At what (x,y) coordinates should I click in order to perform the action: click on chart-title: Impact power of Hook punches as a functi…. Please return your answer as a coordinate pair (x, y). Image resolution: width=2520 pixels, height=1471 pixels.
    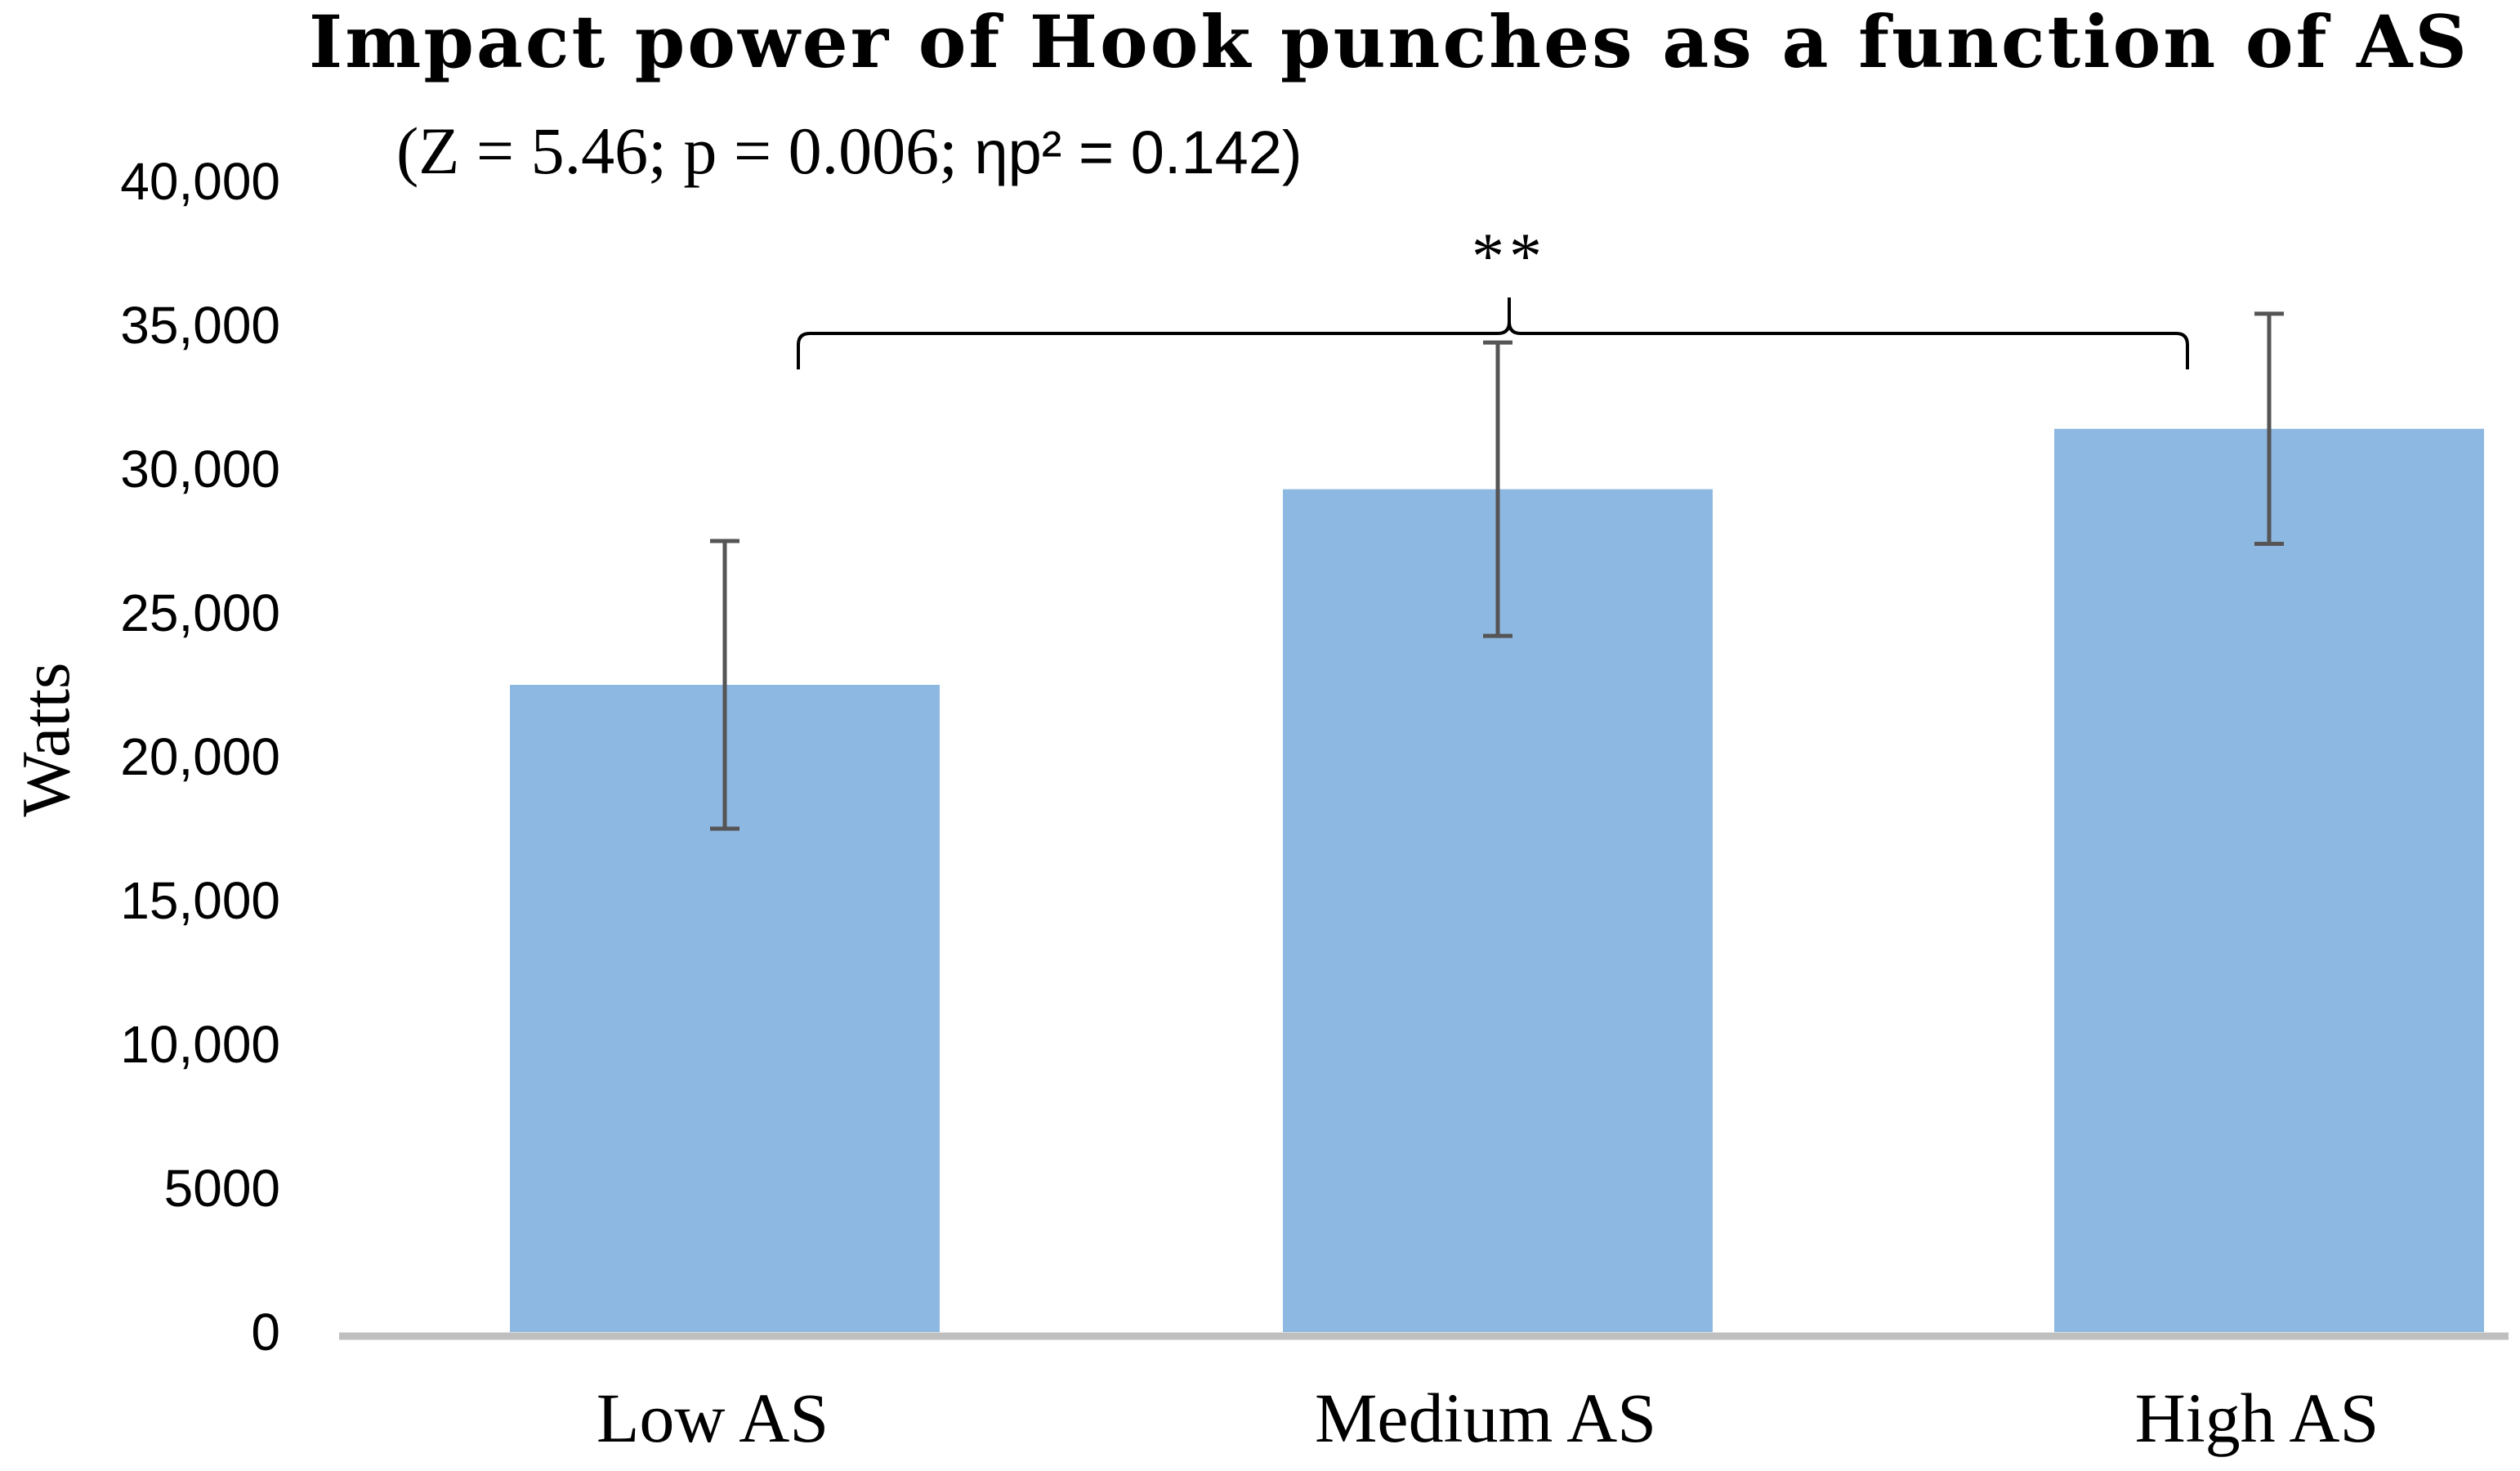
    Looking at the image, I should click on (1389, 42).